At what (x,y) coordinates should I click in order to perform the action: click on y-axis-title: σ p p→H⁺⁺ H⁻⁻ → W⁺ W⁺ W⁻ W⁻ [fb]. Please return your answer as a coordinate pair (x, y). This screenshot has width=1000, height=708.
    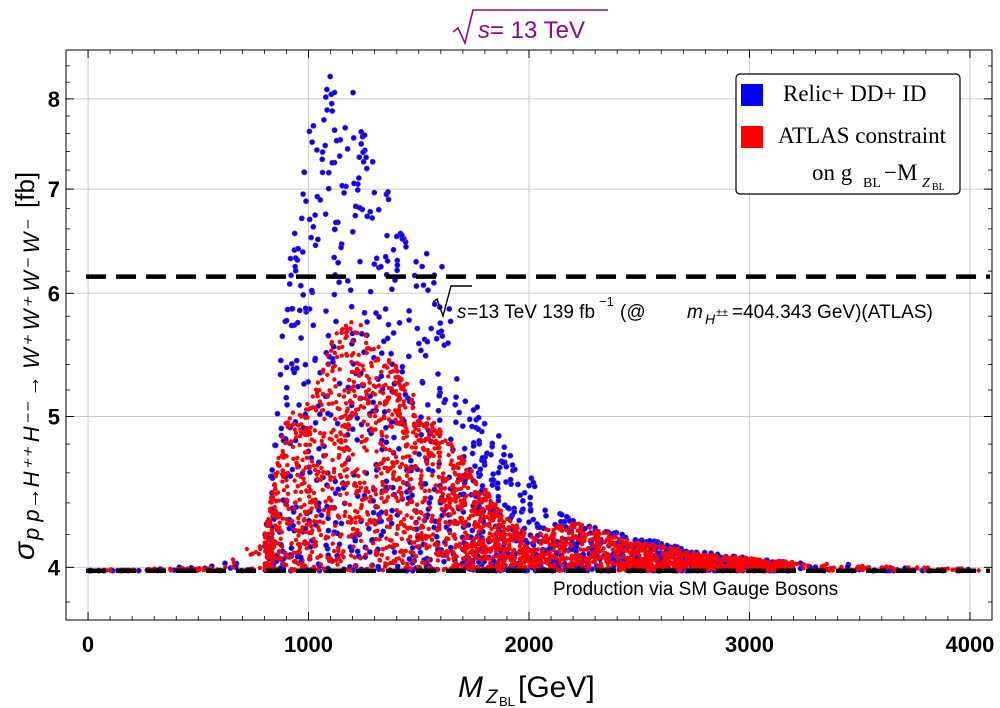
    Looking at the image, I should click on (26, 366).